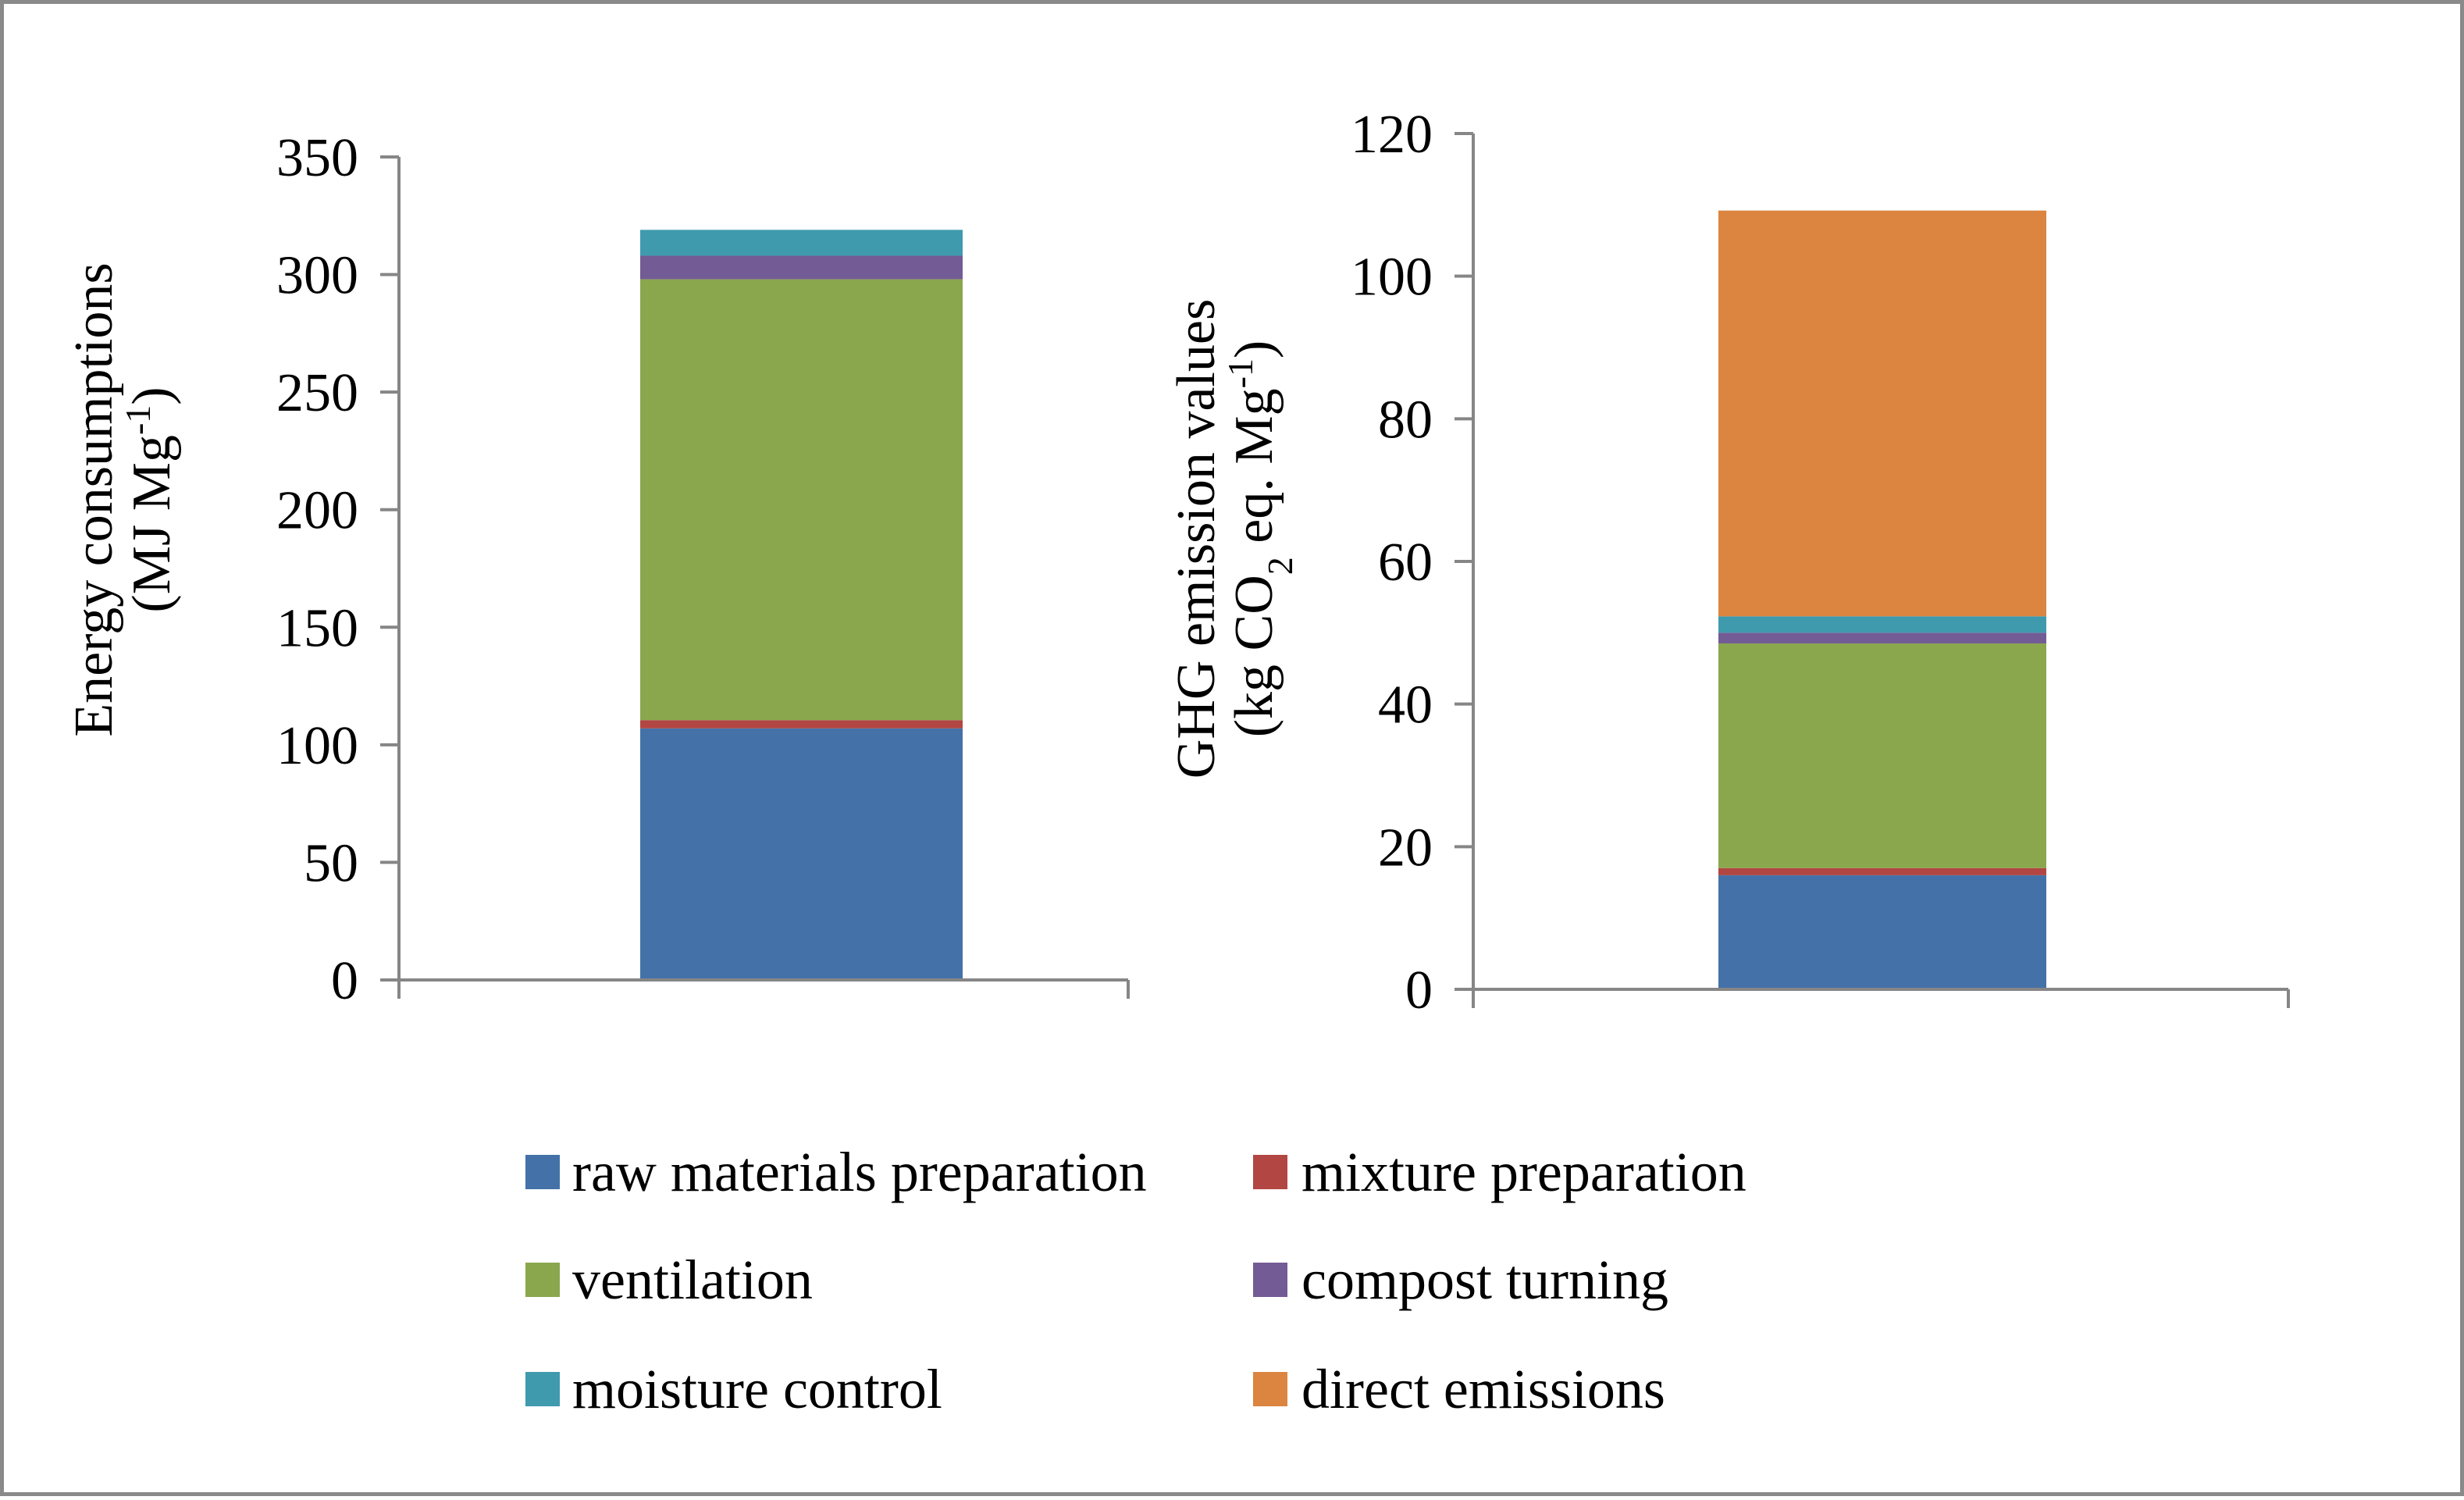 This screenshot has width=2464, height=1500. What do you see at coordinates (1483, 1389) in the screenshot?
I see `legend-label-direct-emissions: direct emissions` at bounding box center [1483, 1389].